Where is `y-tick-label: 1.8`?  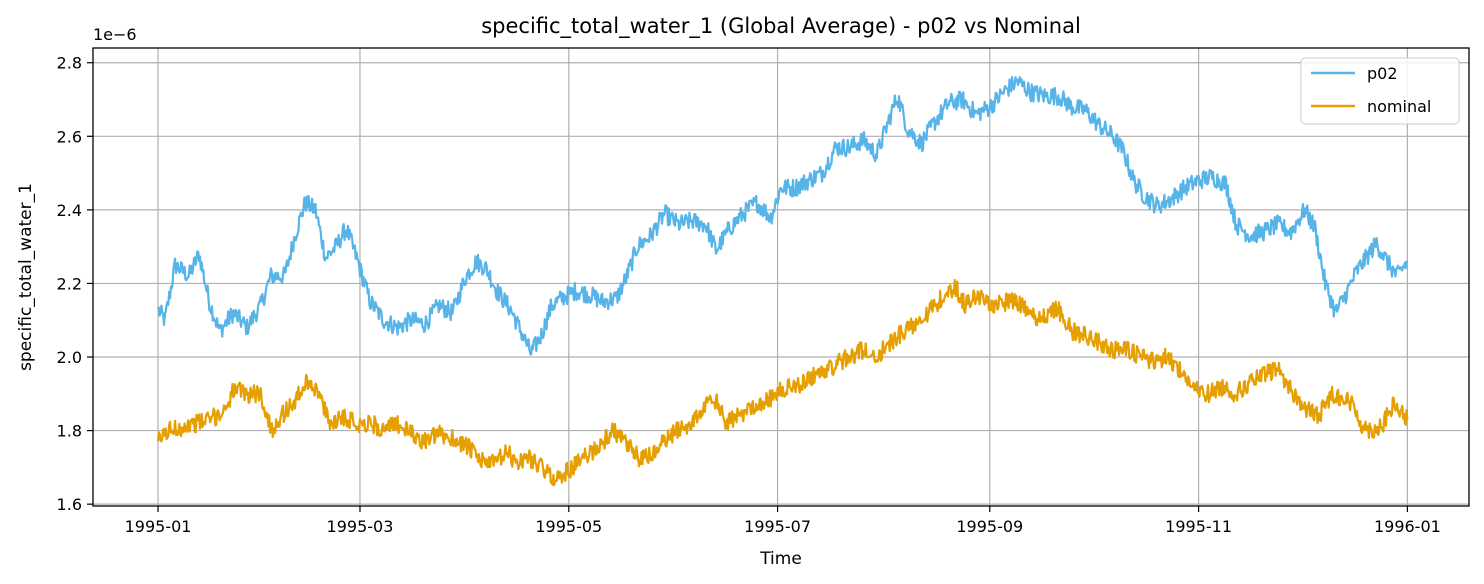
y-tick-label: 1.8 is located at coordinates (69, 431).